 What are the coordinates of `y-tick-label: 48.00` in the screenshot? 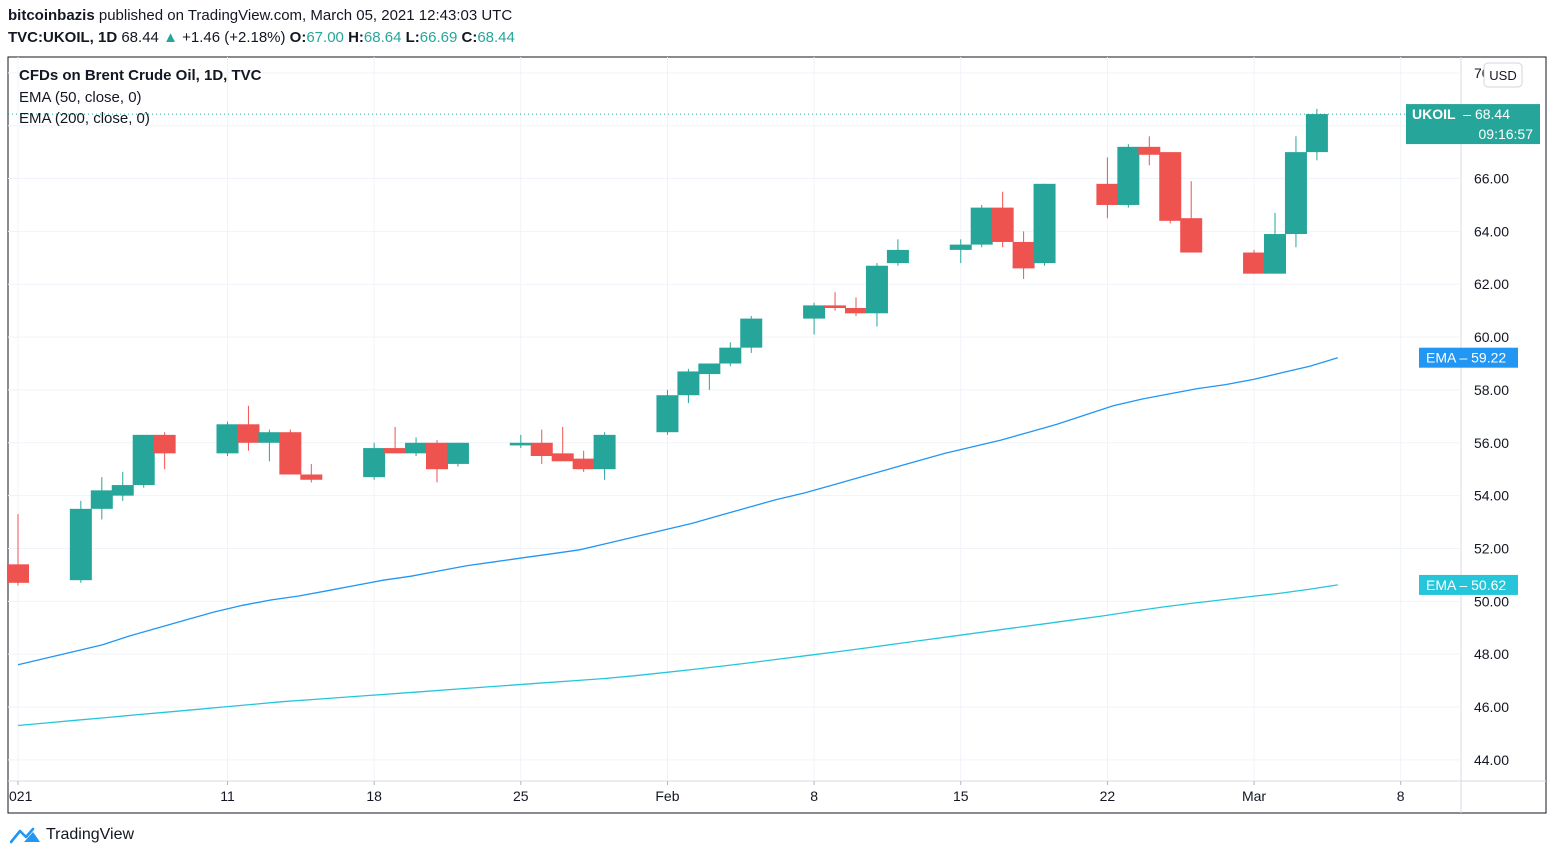 It's located at (1491, 654).